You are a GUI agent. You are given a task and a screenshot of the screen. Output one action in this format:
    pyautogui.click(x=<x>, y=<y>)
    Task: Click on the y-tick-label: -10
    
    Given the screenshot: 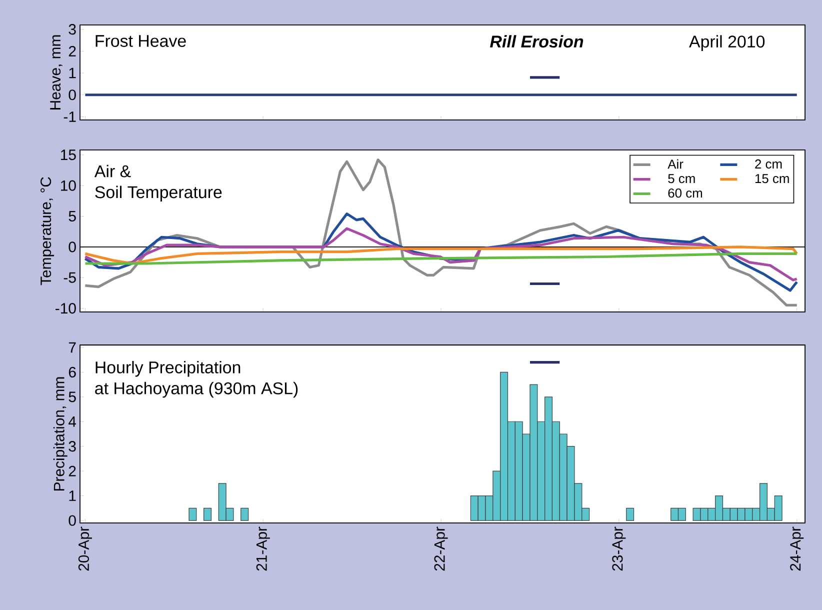 What is the action you would take?
    pyautogui.click(x=66, y=308)
    